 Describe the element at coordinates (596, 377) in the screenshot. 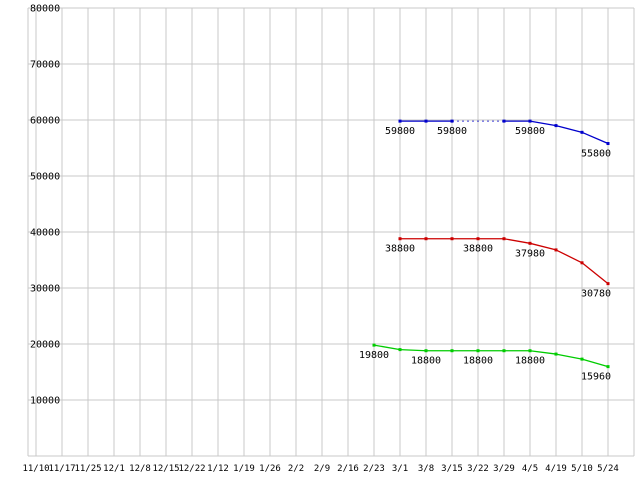

I see `point-value-label: 15960` at that location.